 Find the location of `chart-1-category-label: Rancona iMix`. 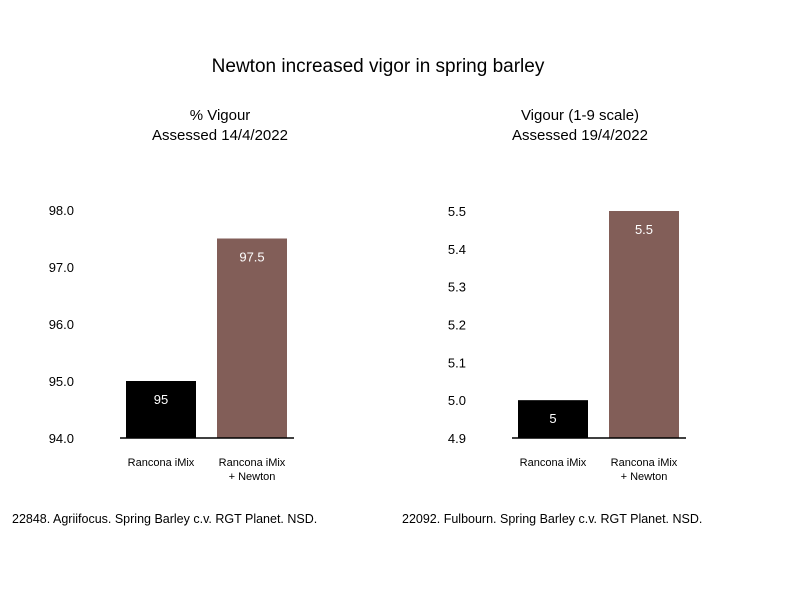

chart-1-category-label: Rancona iMix is located at coordinates (161, 463).